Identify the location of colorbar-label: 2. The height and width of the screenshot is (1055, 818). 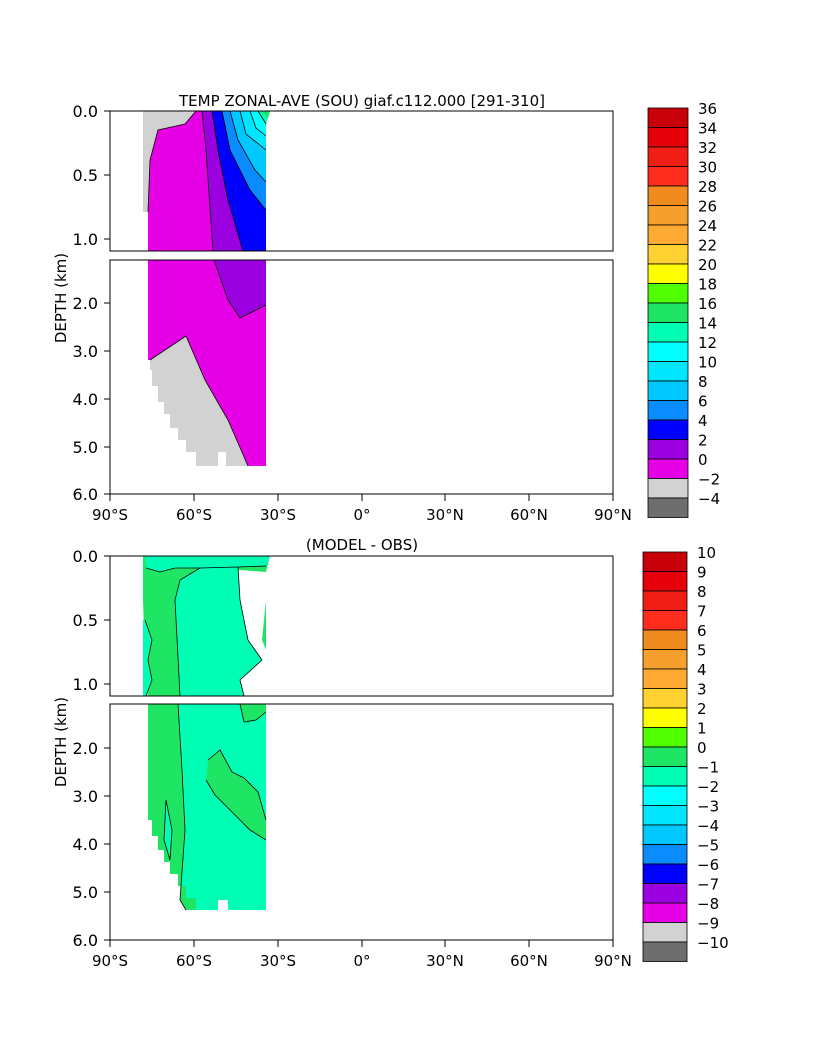
(703, 441).